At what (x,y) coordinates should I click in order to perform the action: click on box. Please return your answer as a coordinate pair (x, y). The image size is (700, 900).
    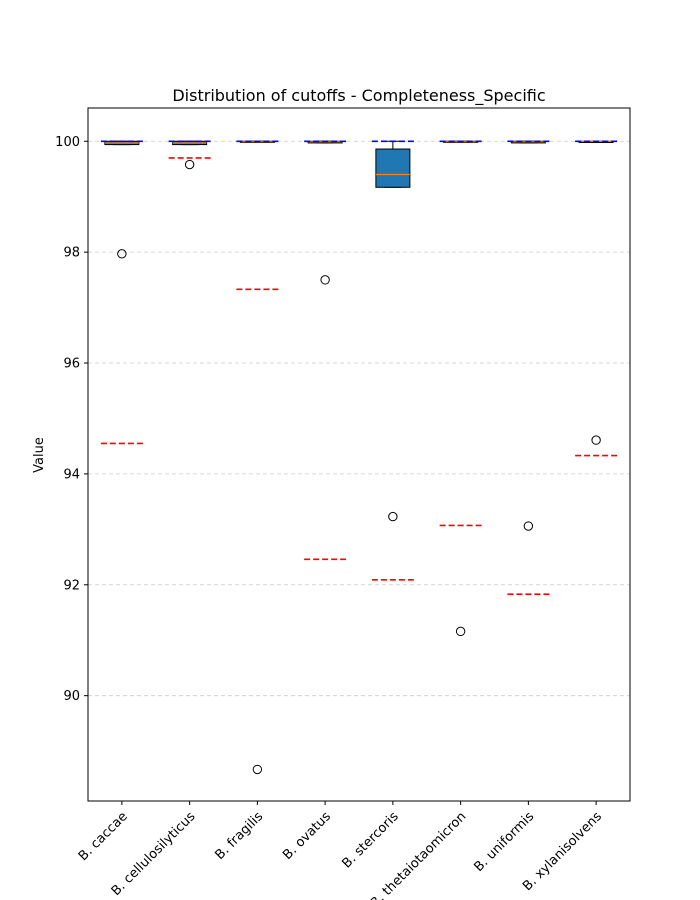
    Looking at the image, I should click on (393, 168).